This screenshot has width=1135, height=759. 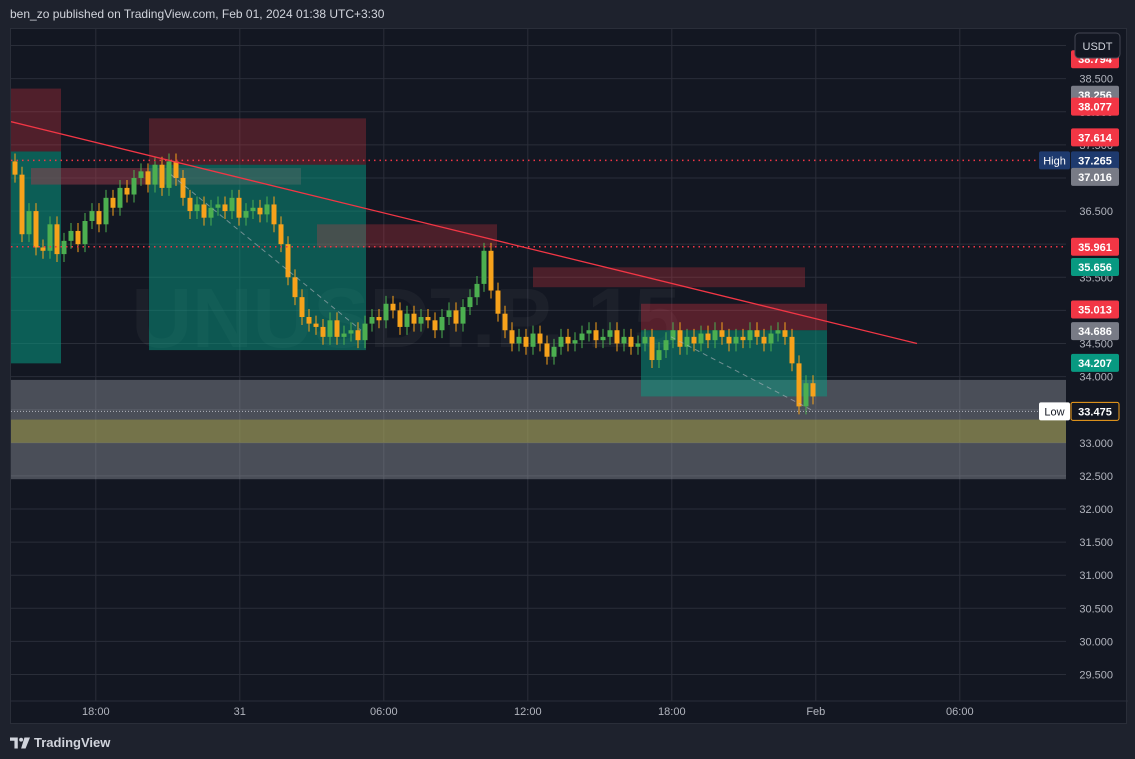 What do you see at coordinates (567, 742) in the screenshot?
I see `bottom-bar: TradingView` at bounding box center [567, 742].